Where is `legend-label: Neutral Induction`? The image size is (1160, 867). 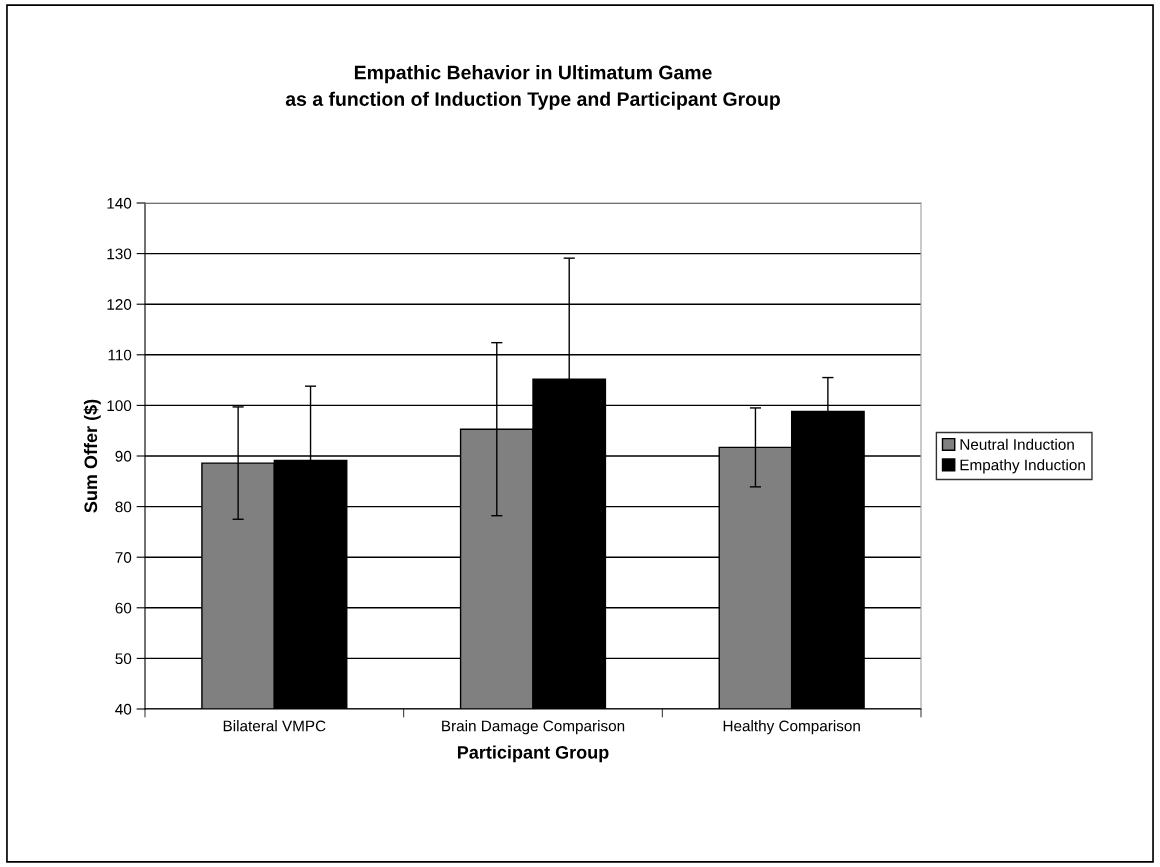
legend-label: Neutral Induction is located at coordinates (1017, 444).